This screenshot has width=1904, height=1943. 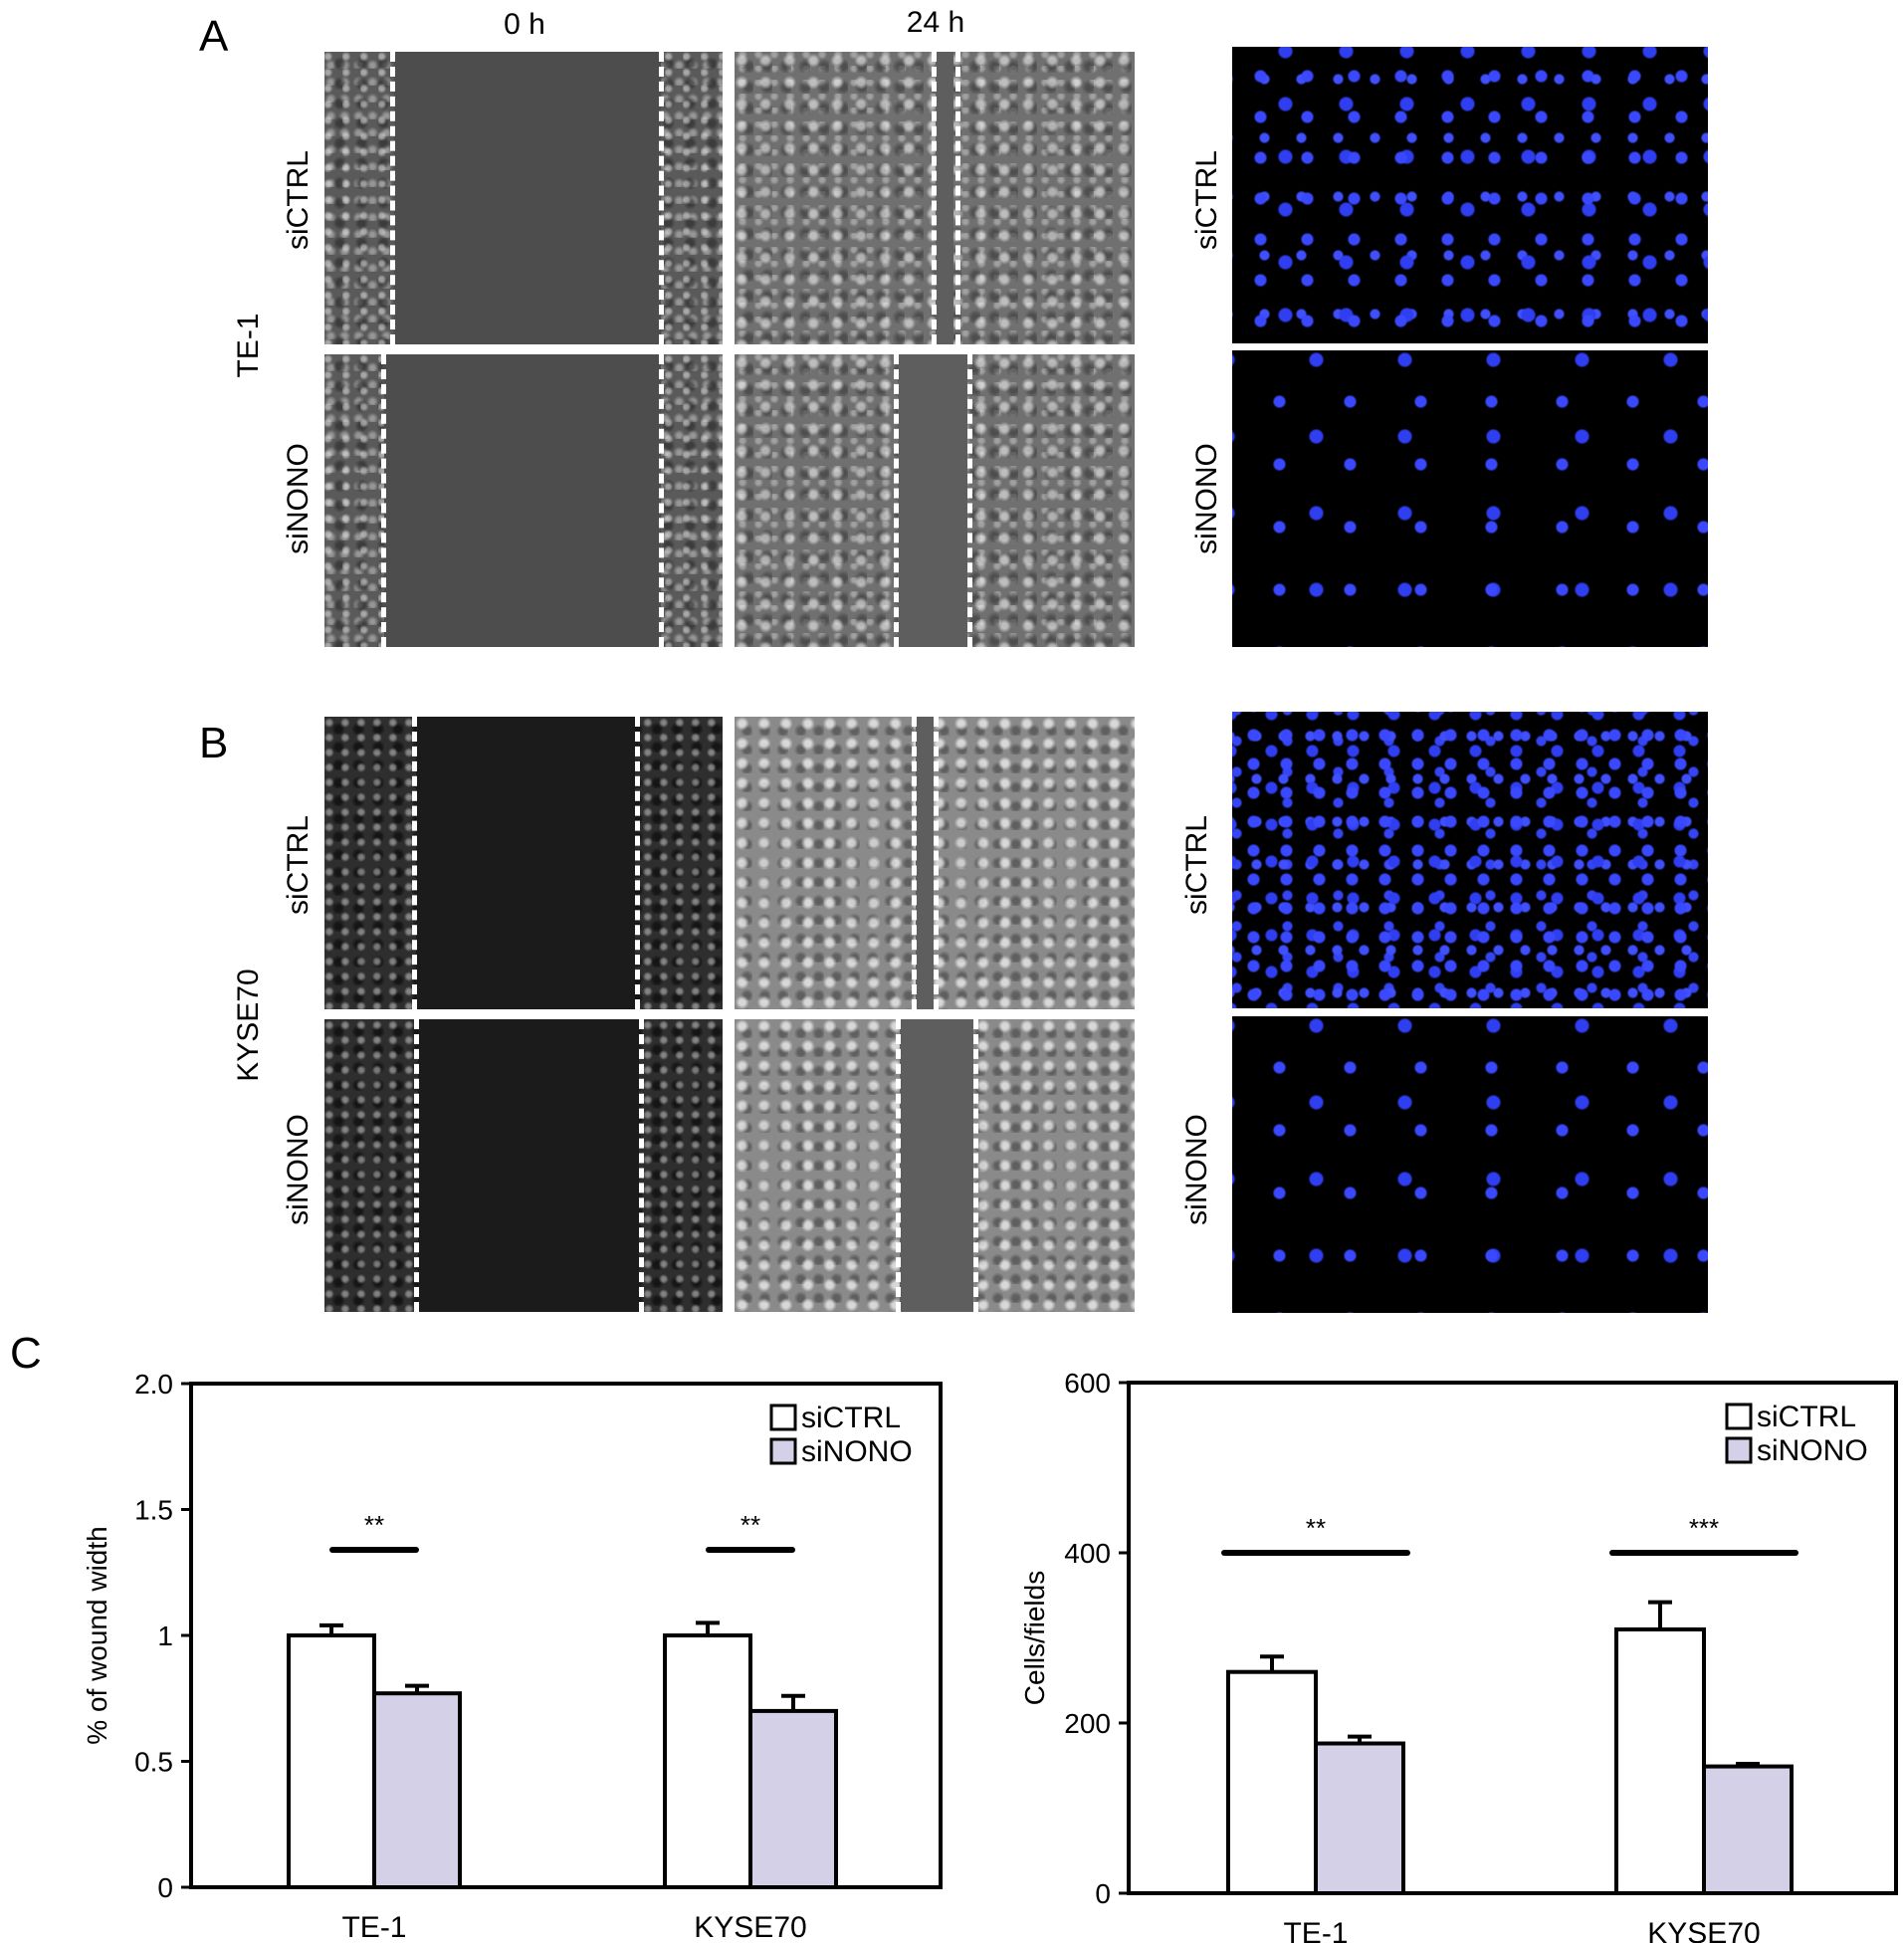 What do you see at coordinates (298, 1169) in the screenshot?
I see `row-label-b-kd: siNONO` at bounding box center [298, 1169].